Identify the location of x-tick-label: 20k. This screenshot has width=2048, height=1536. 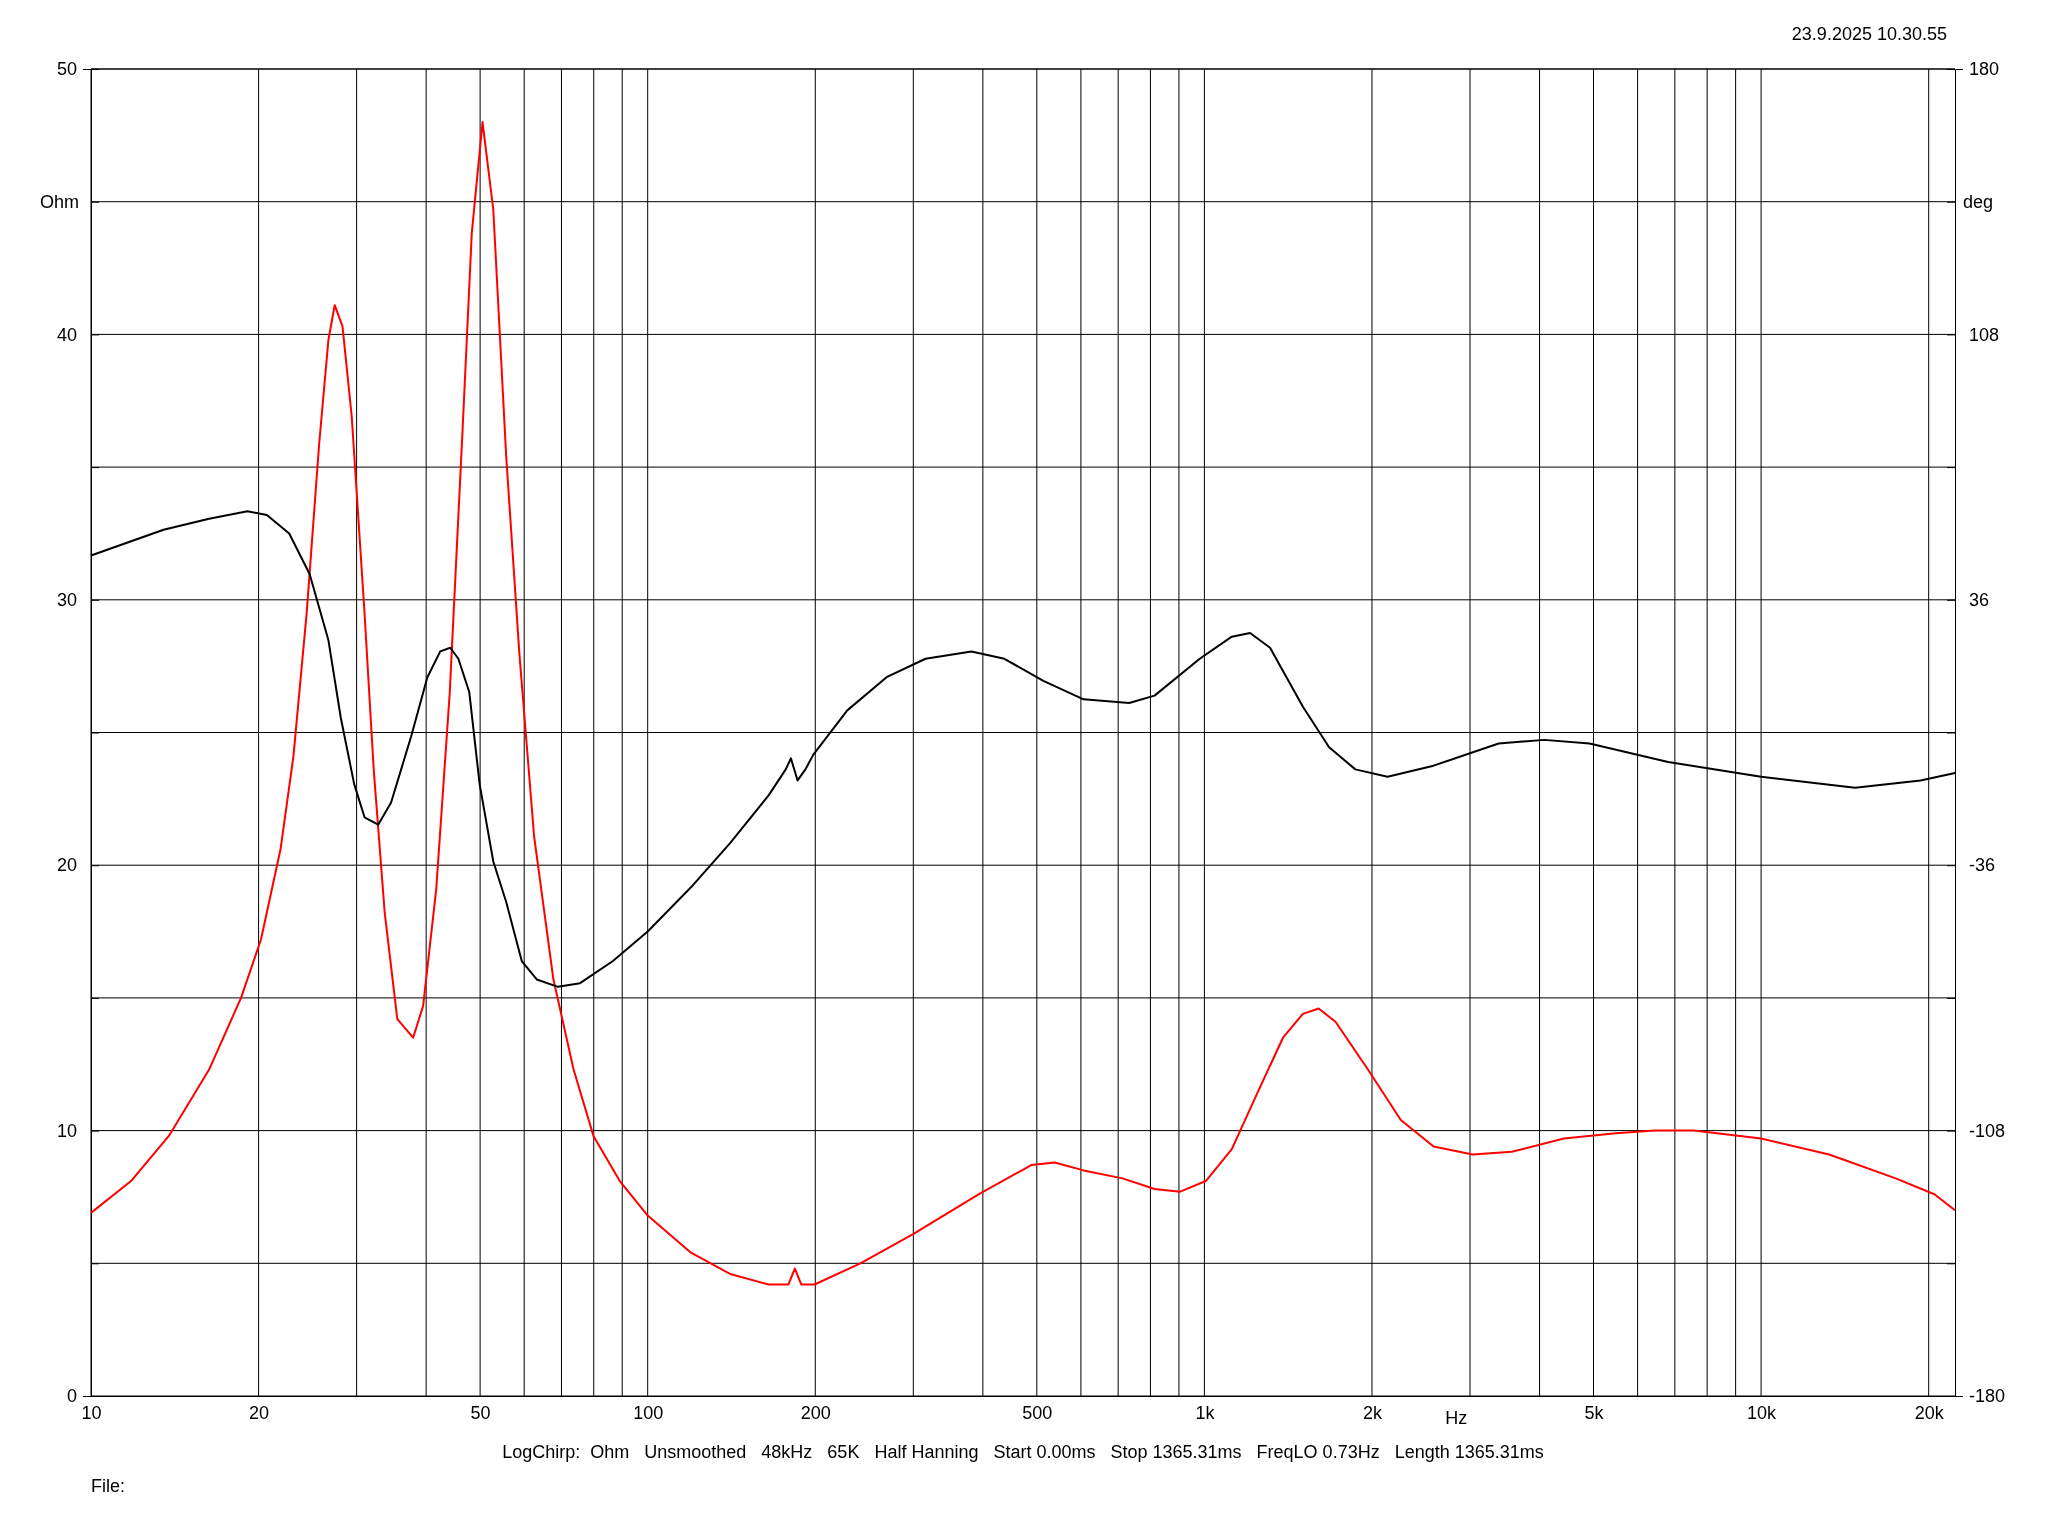
(1929, 1412).